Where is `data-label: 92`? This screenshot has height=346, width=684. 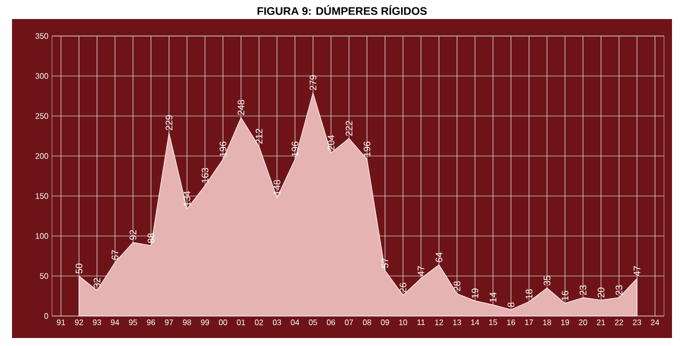 data-label: 92 is located at coordinates (133, 235).